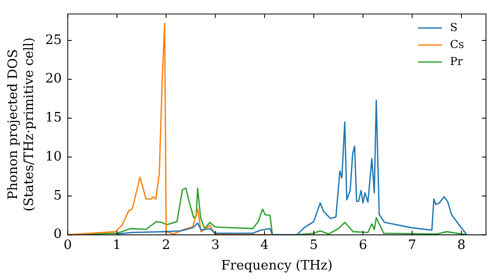 This screenshot has width=500, height=280. What do you see at coordinates (457, 44) in the screenshot?
I see `legend-label: Cs` at bounding box center [457, 44].